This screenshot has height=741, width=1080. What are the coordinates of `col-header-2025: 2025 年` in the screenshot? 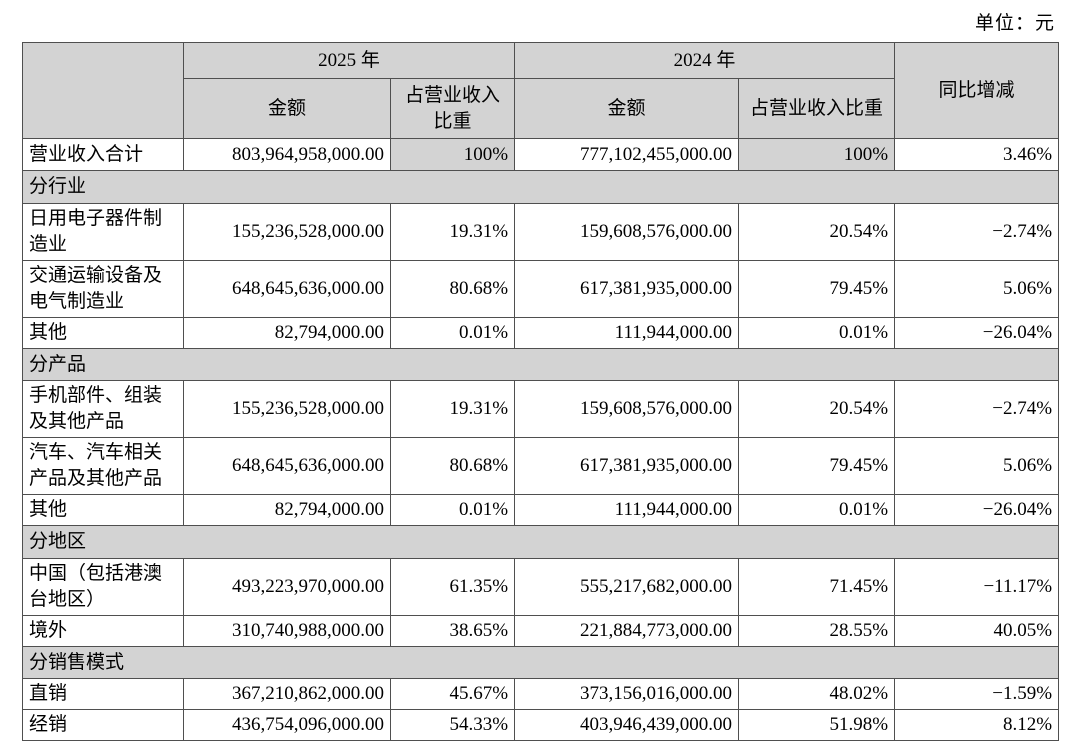 It's located at (349, 60).